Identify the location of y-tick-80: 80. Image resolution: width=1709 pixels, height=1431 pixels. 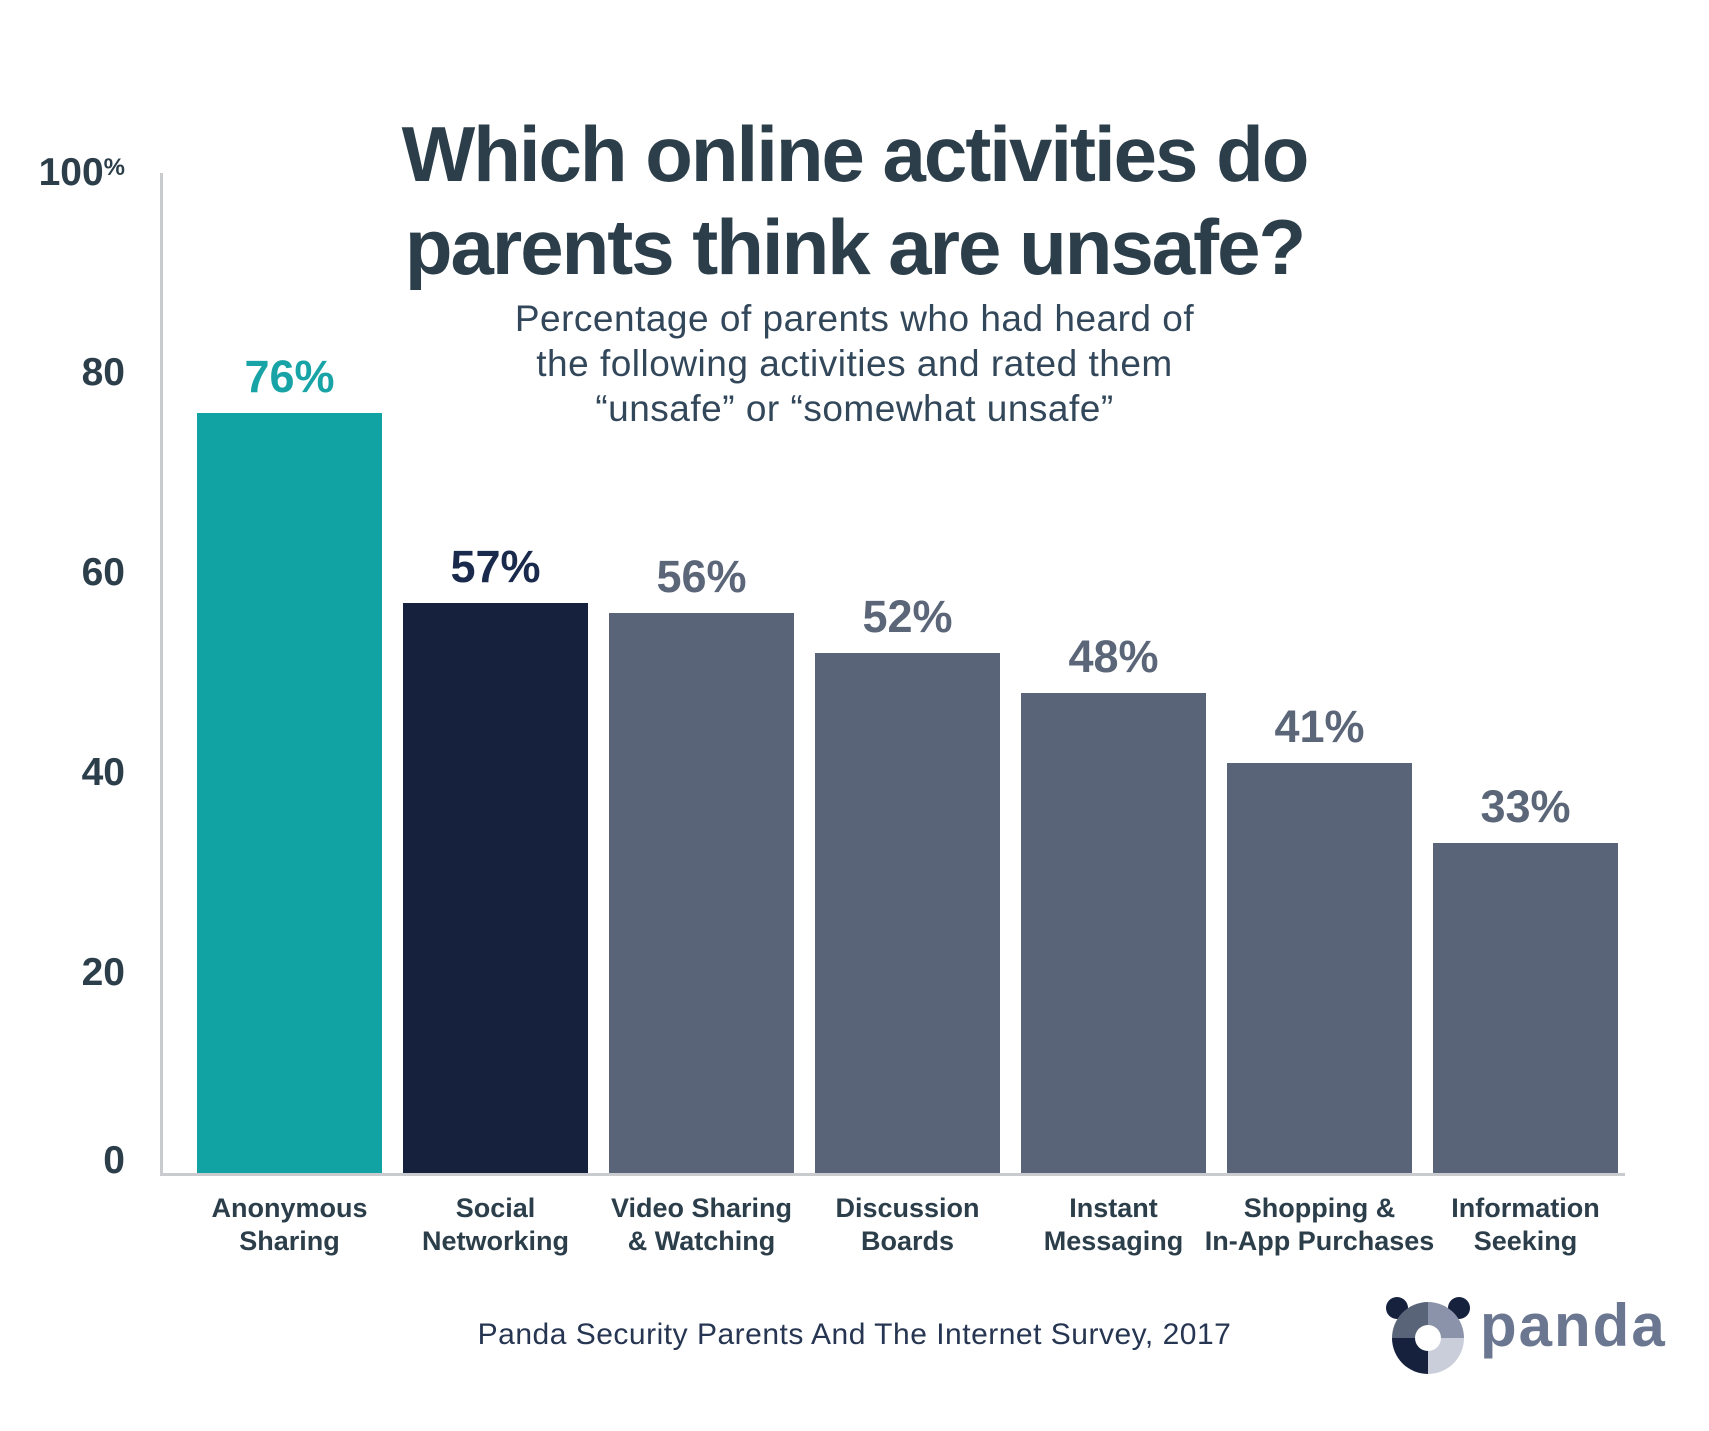
(103, 372).